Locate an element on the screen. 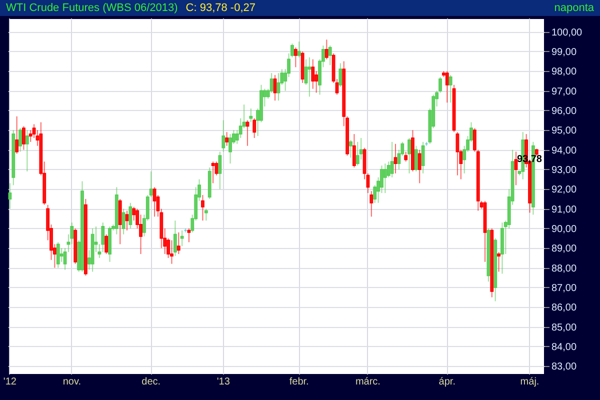 The width and height of the screenshot is (600, 400). x-tick-label: máj. is located at coordinates (530, 382).